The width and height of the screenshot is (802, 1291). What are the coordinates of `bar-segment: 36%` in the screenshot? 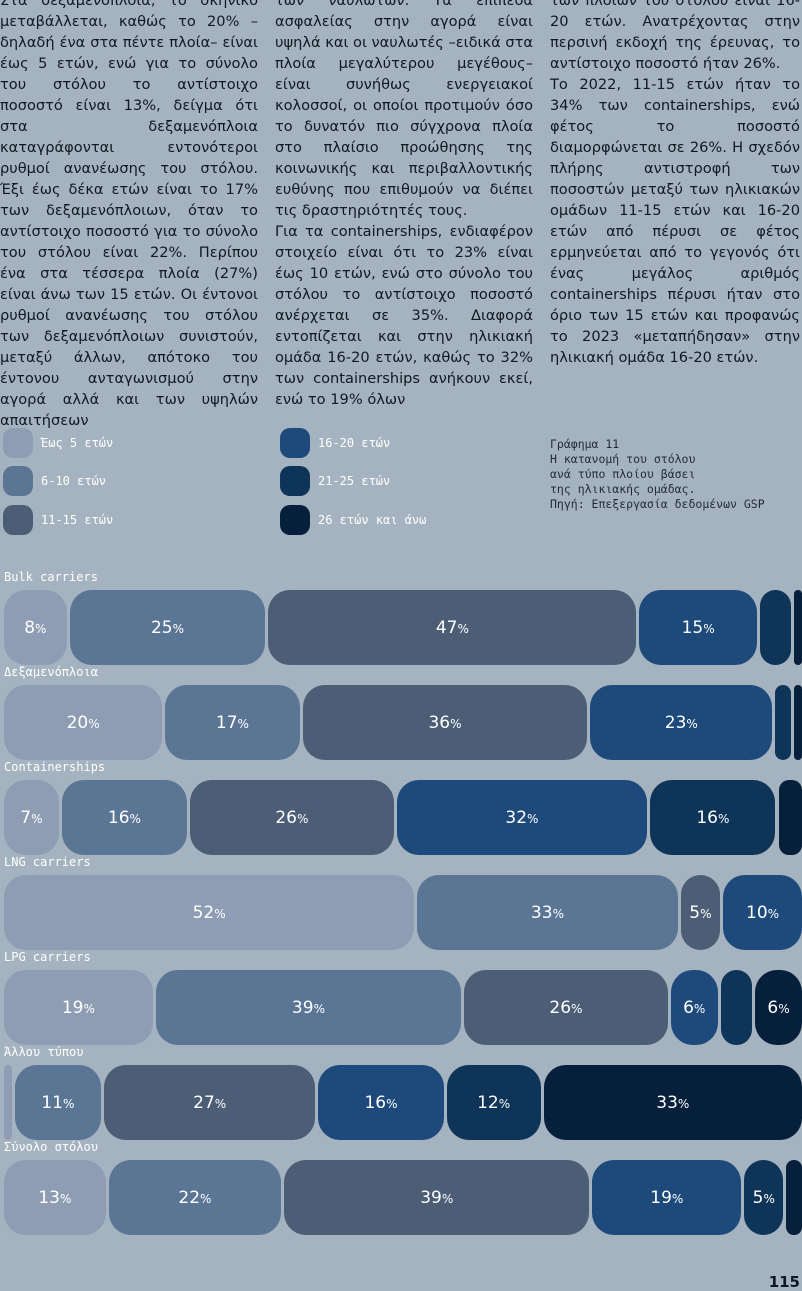 It's located at (445, 722).